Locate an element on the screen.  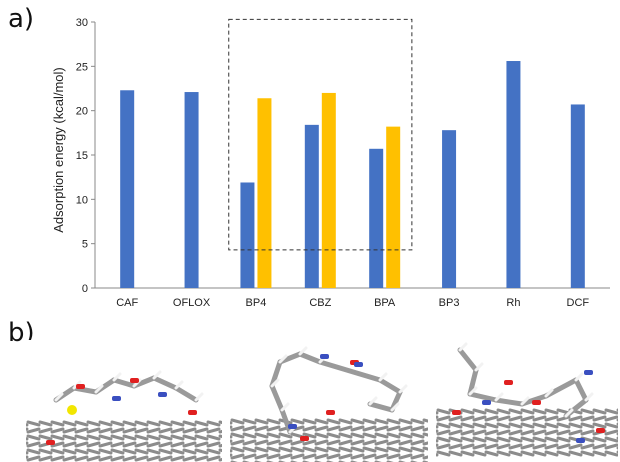
x-tick-label: BPA is located at coordinates (385, 303).